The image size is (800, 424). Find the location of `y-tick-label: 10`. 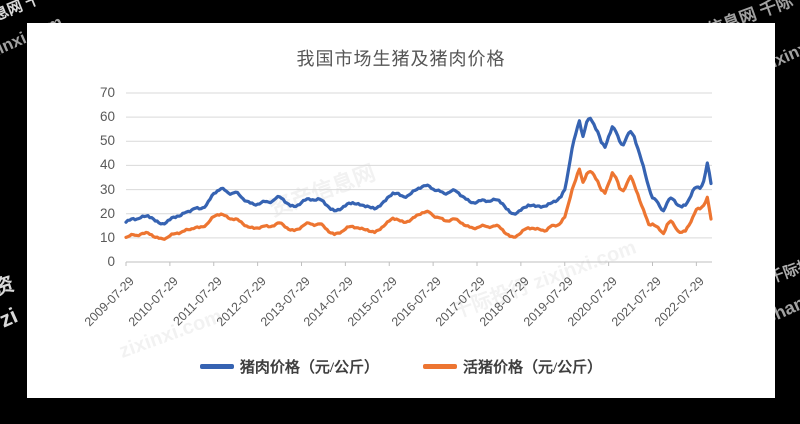

y-tick-label: 10 is located at coordinates (107, 237).